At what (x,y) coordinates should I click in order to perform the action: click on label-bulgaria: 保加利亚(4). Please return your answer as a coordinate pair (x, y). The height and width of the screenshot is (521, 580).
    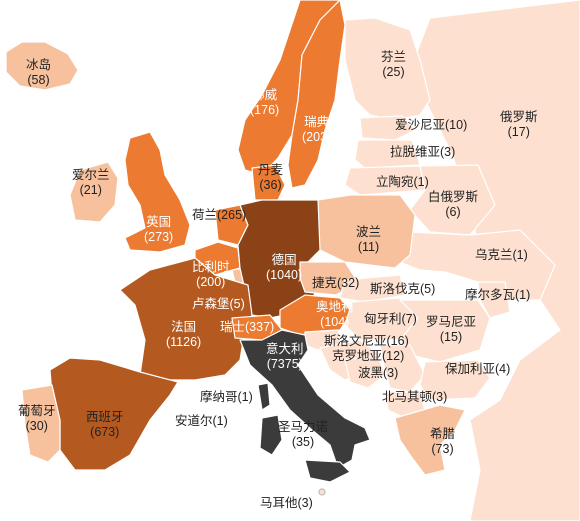
    Looking at the image, I should click on (478, 369).